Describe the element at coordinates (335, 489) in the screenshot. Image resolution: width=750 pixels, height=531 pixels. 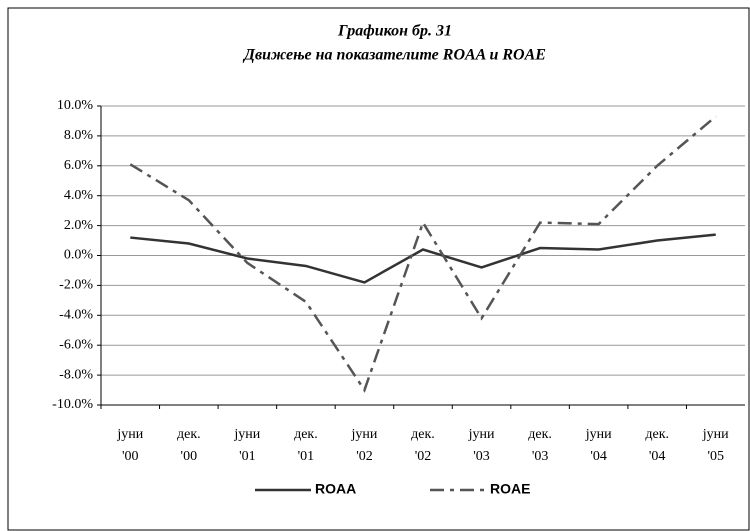
I see `legend-label: ROAA` at that location.